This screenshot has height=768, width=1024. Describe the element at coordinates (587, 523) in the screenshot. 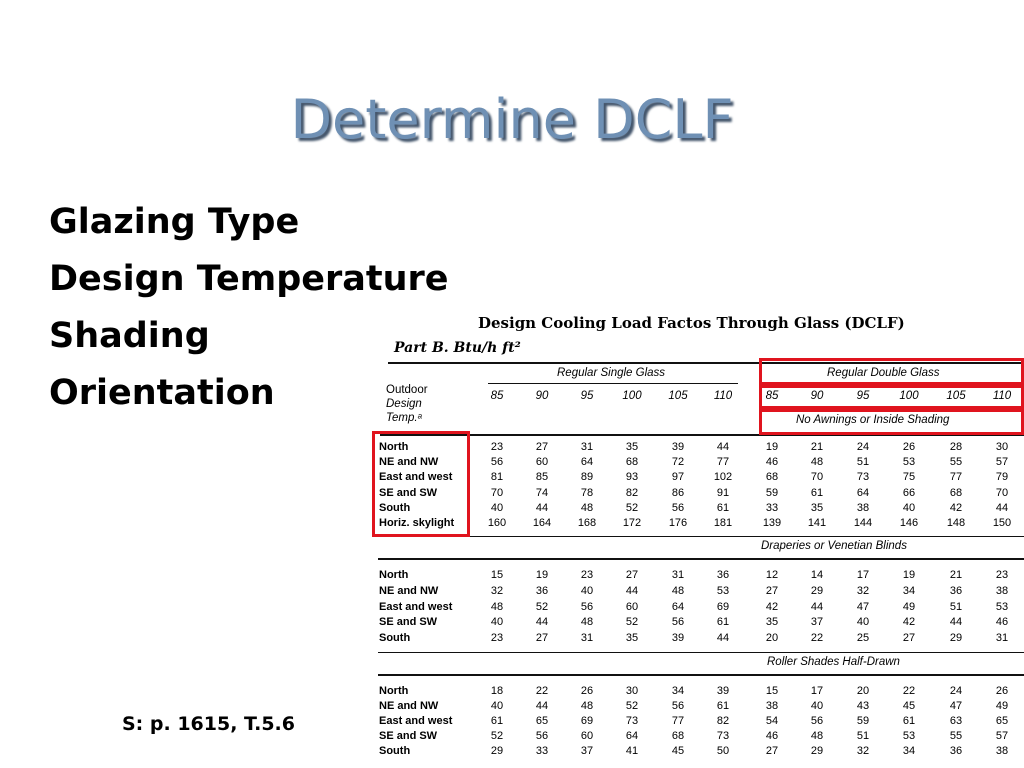

I see `table-cell: 168` at that location.